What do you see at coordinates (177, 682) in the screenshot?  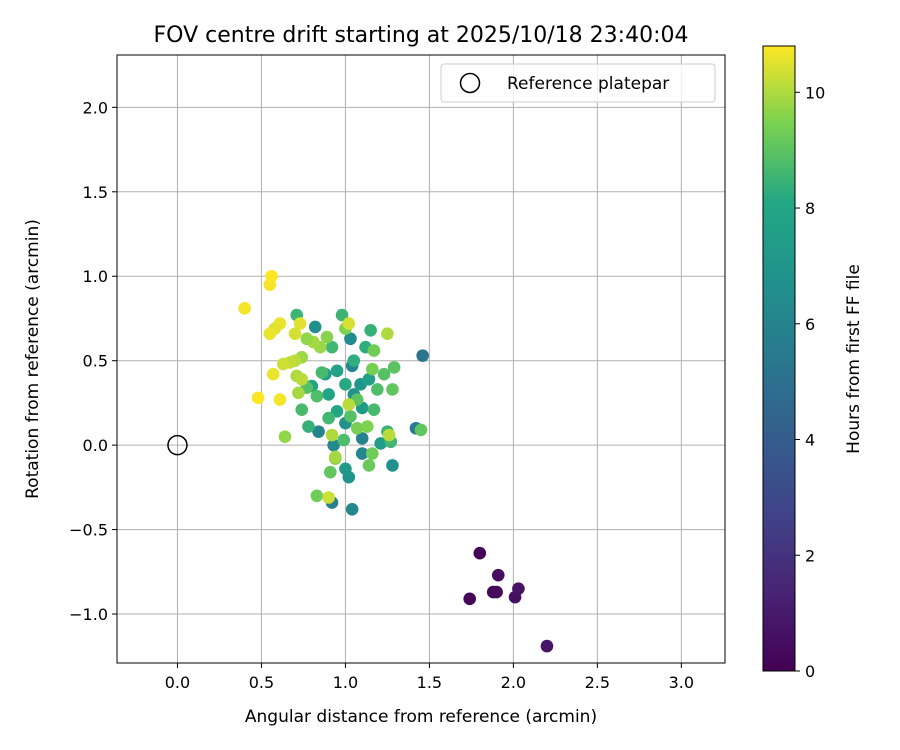 I see `x-tick-label: 0.0` at bounding box center [177, 682].